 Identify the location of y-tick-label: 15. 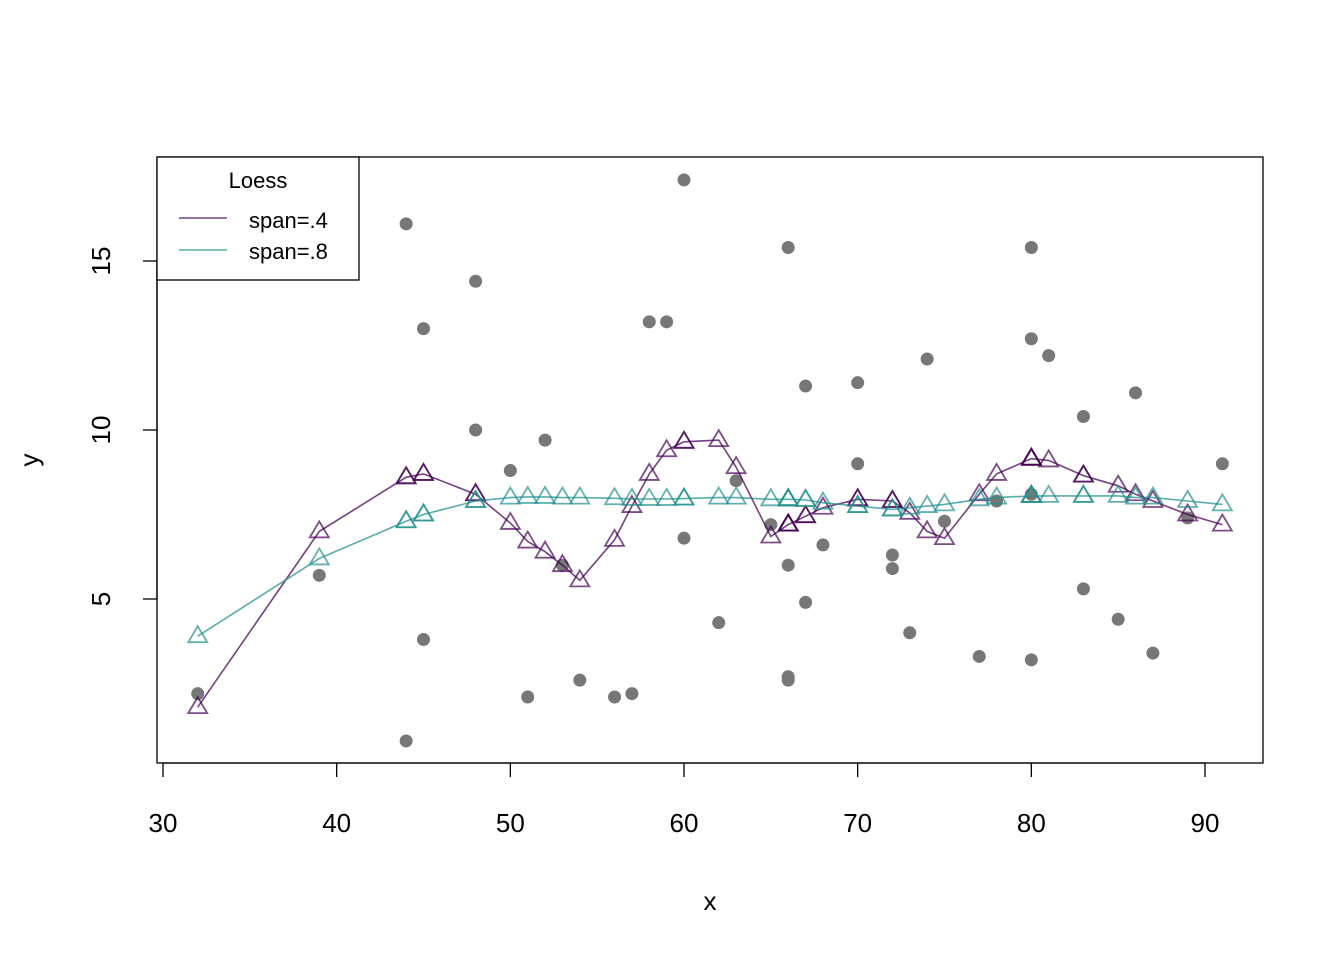
(101, 261).